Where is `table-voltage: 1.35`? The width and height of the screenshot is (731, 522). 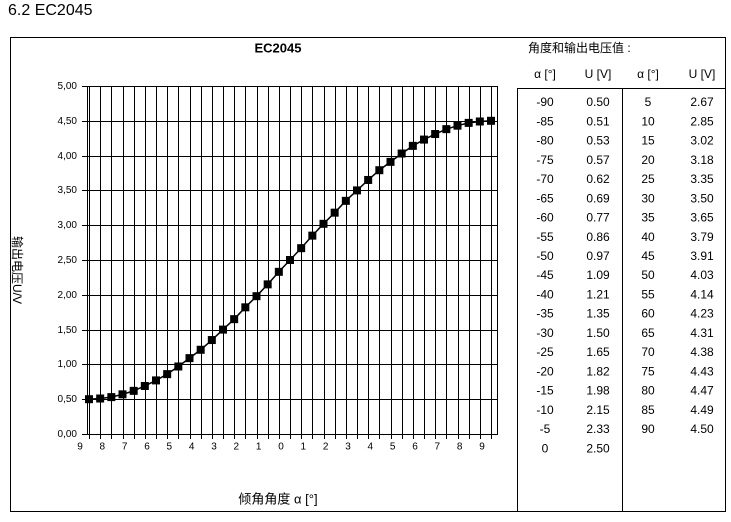 table-voltage: 1.35 is located at coordinates (598, 314).